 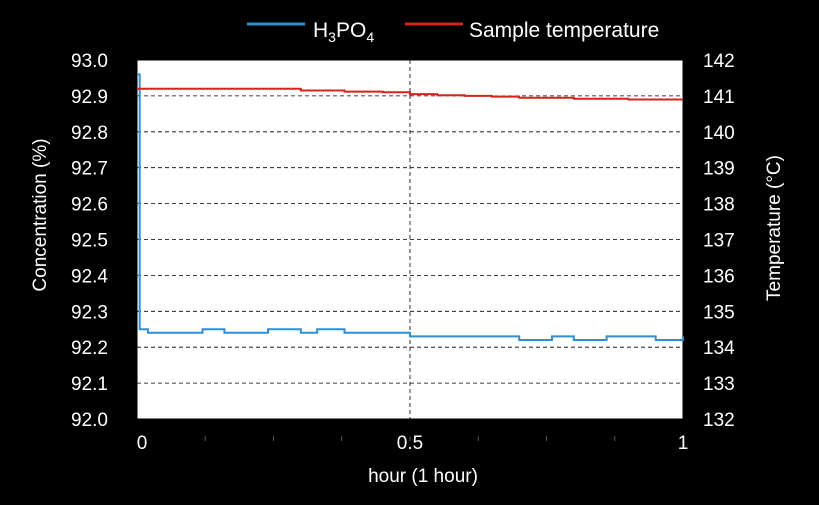 What do you see at coordinates (719, 384) in the screenshot?
I see `y-right-tick-label: 133` at bounding box center [719, 384].